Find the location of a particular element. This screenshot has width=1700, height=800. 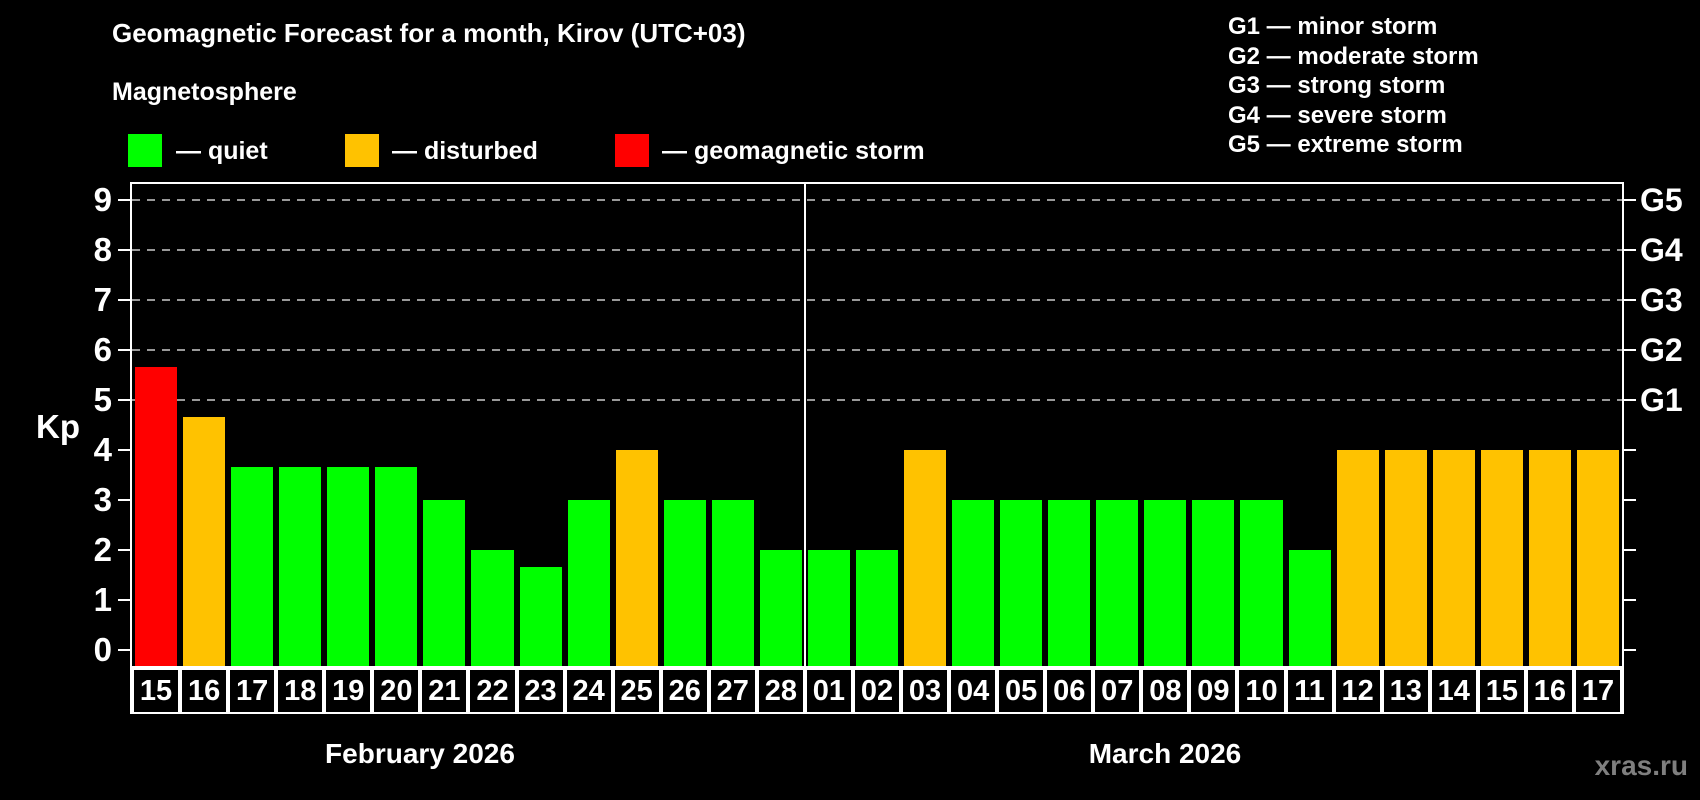

date-cell: 21 is located at coordinates (444, 691).